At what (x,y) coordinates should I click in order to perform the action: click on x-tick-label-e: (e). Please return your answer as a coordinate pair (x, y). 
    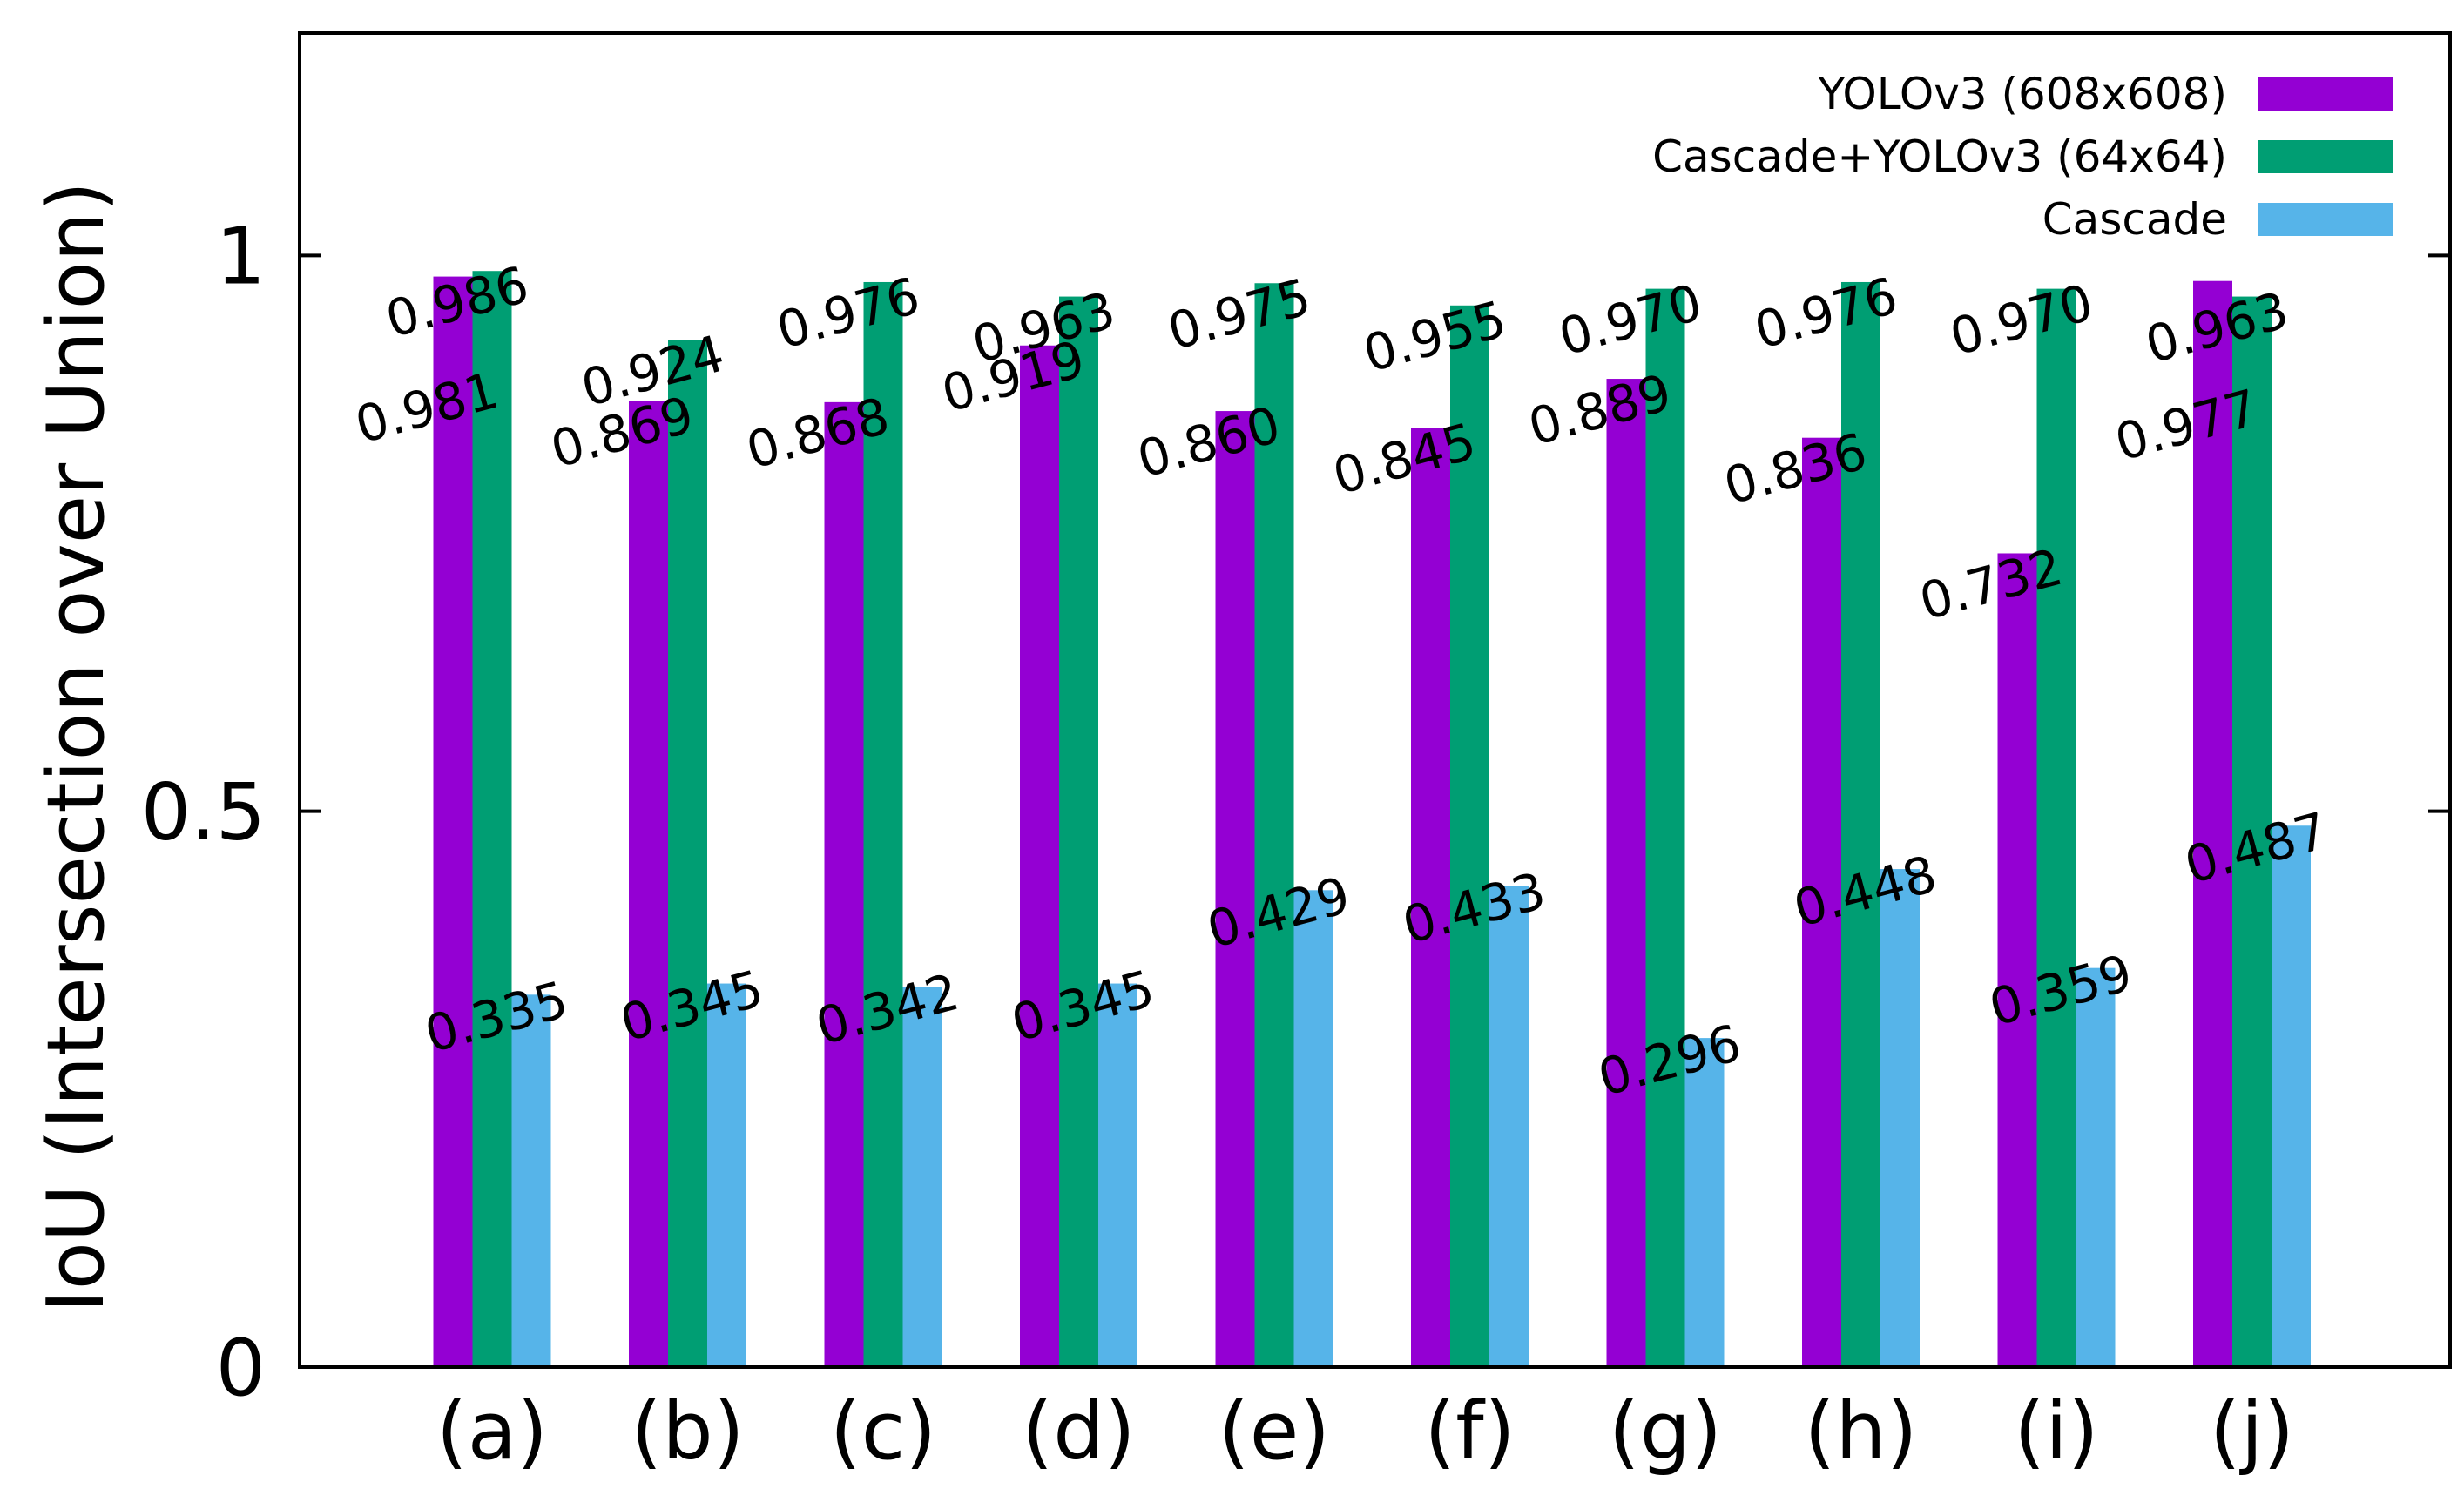
    Looking at the image, I should click on (1274, 1431).